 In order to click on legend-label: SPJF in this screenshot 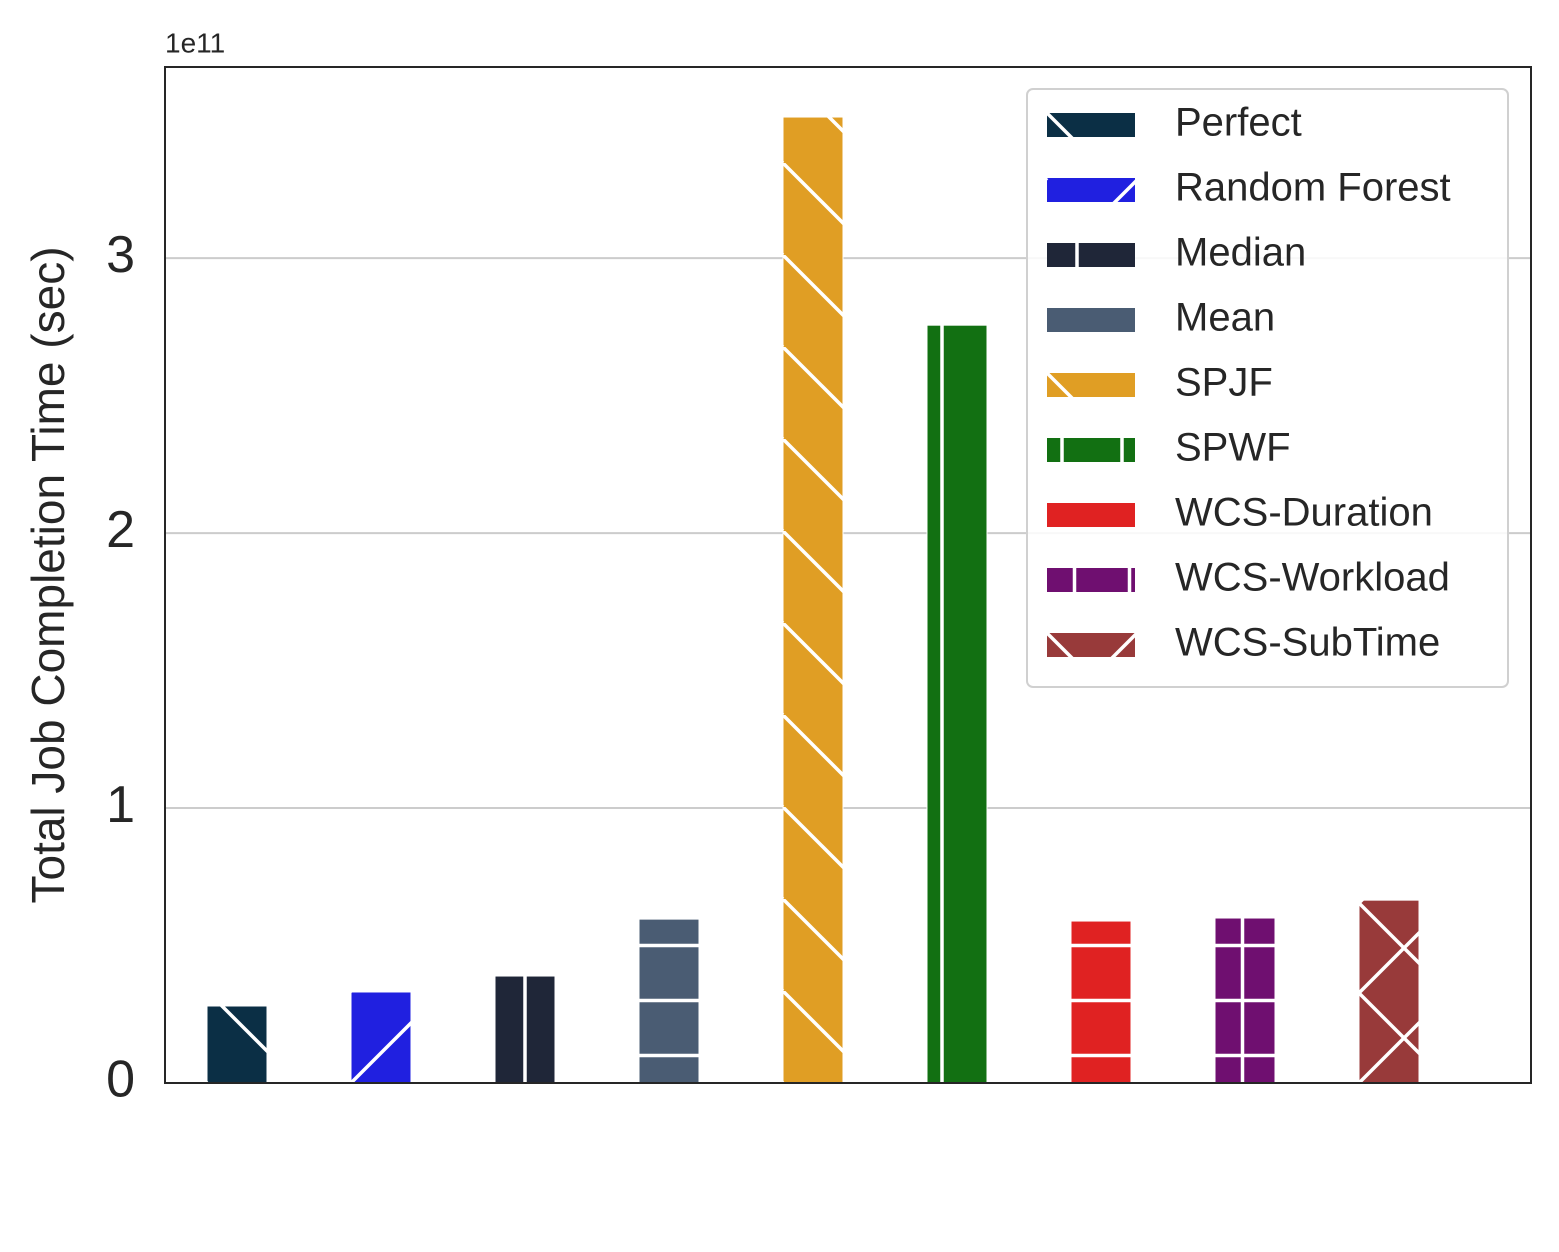, I will do `click(1224, 383)`.